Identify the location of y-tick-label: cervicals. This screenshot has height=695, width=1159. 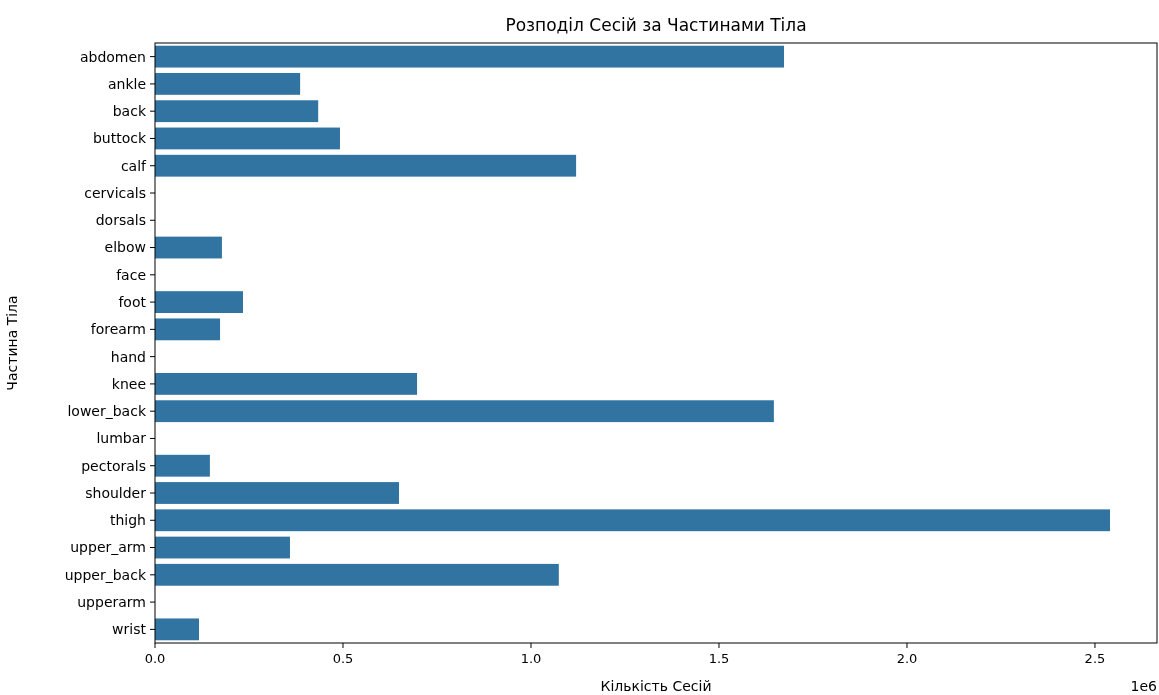
(115, 192).